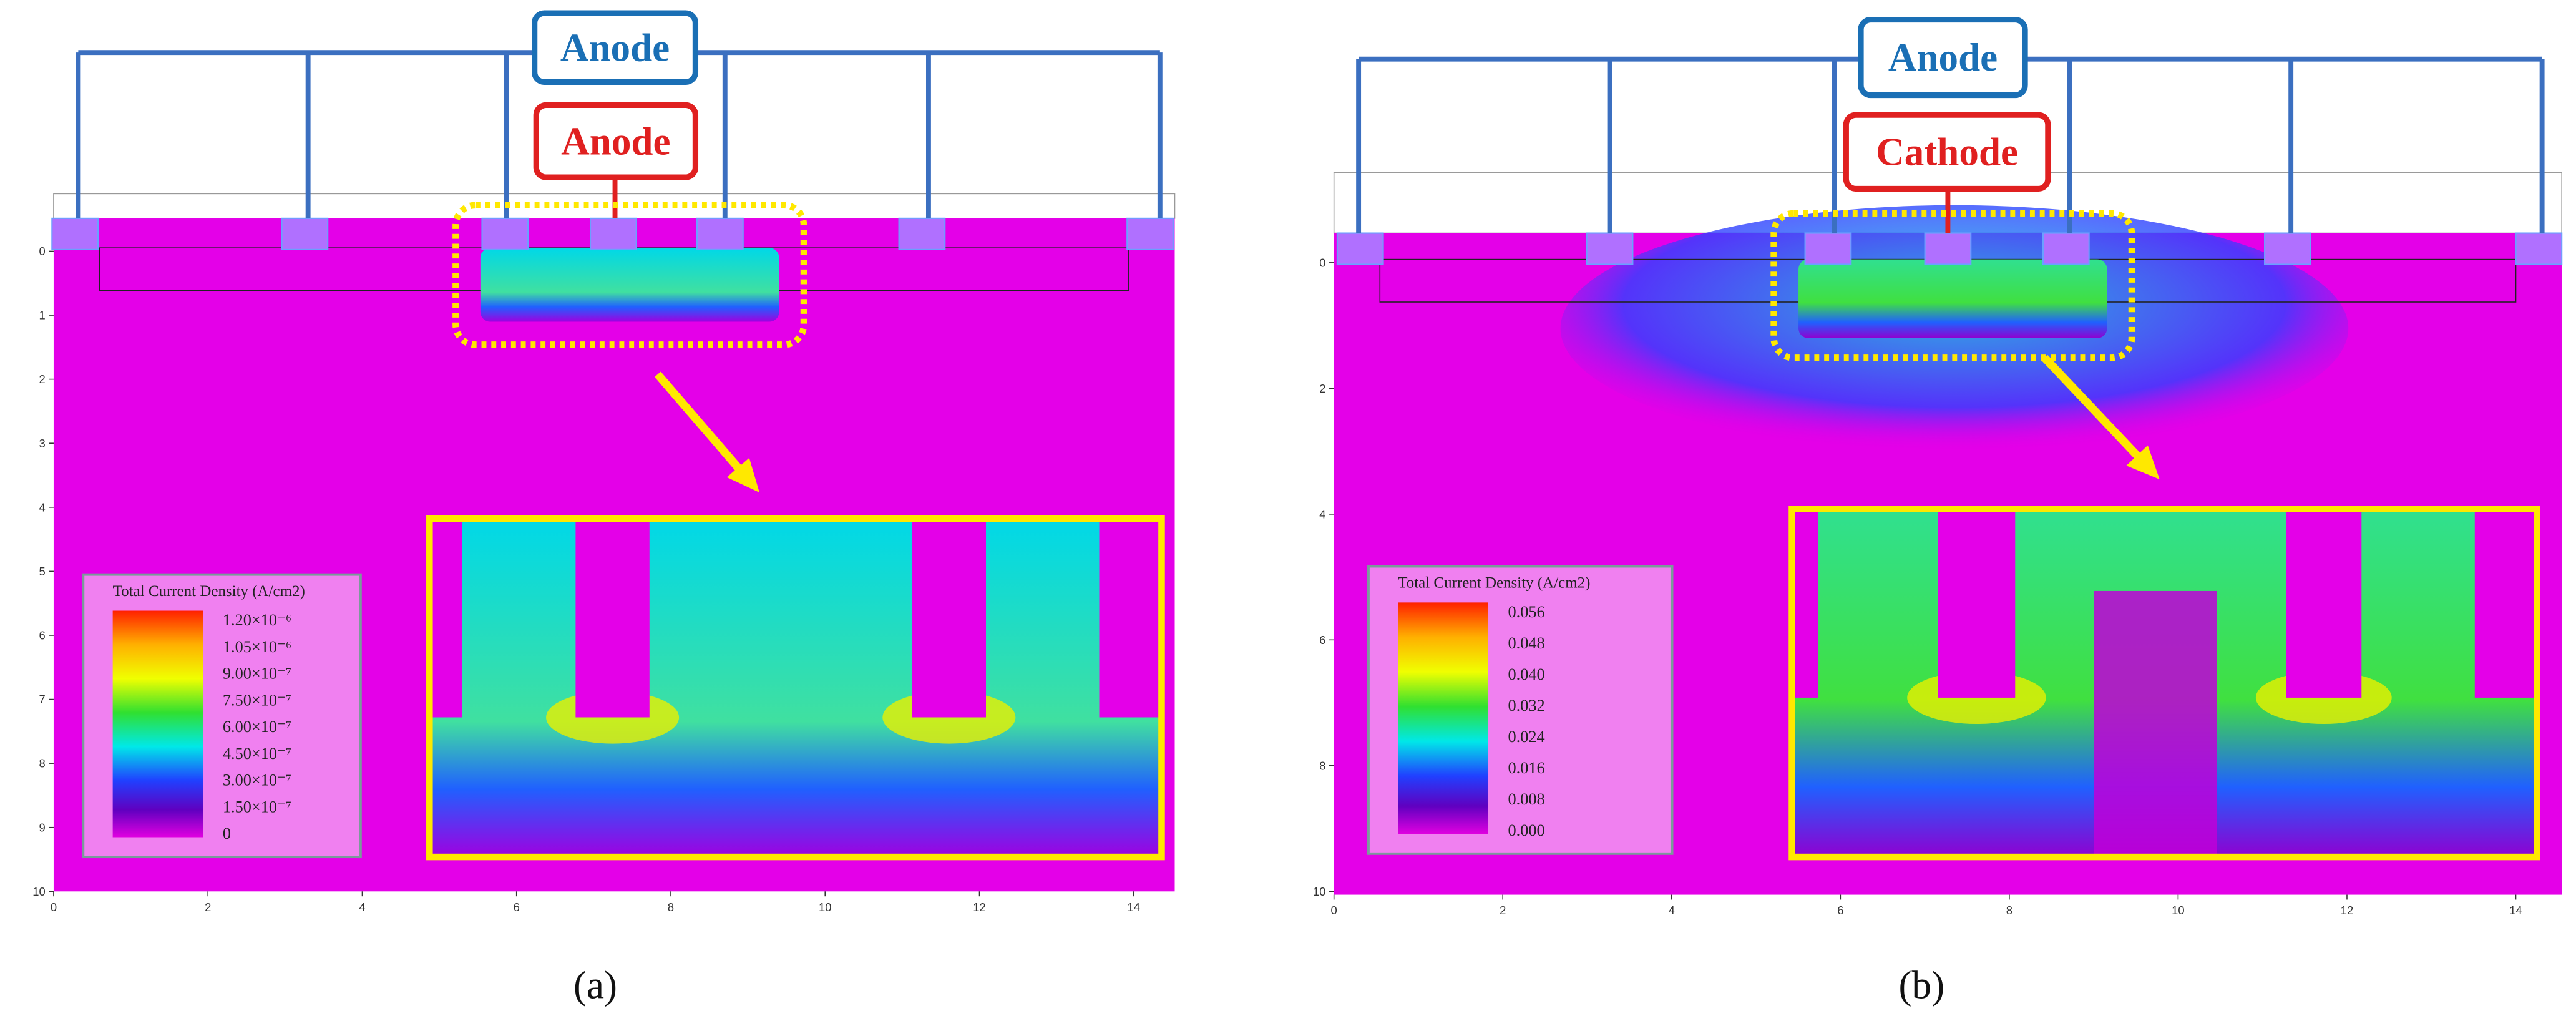 This screenshot has width=2576, height=1026. I want to click on inner-label: Anode, so click(615, 141).